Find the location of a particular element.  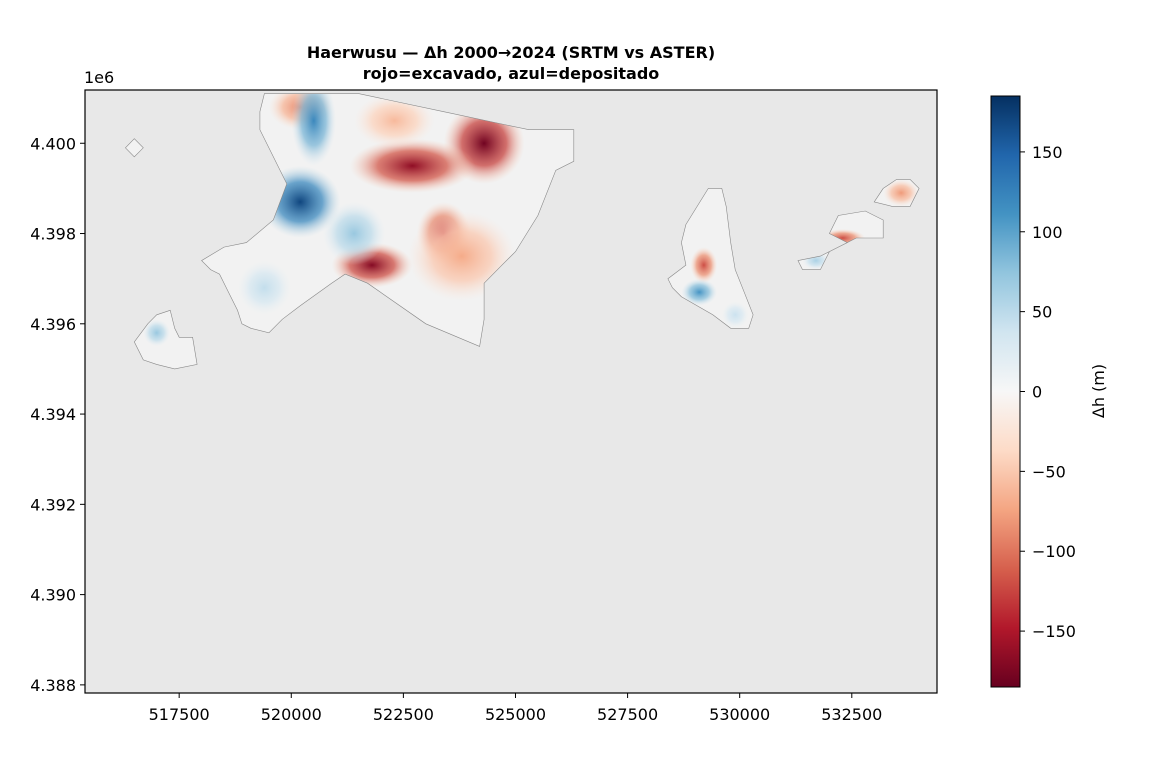

colorbar-ticks: 150 100 50 0 −50 −100 −150 is located at coordinates (1048, 392).